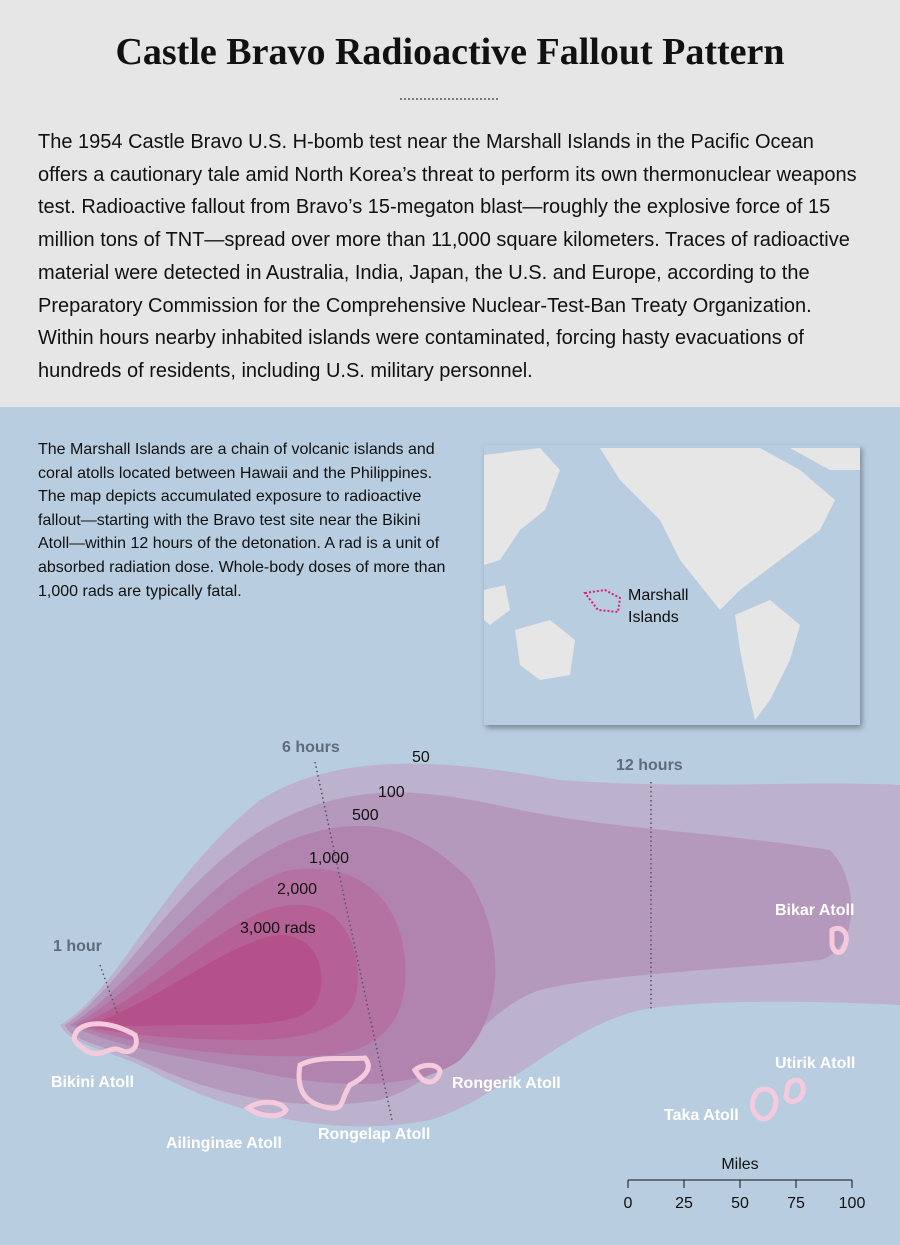 This screenshot has width=900, height=1245. I want to click on inset-label: Marshall Islands, so click(658, 606).